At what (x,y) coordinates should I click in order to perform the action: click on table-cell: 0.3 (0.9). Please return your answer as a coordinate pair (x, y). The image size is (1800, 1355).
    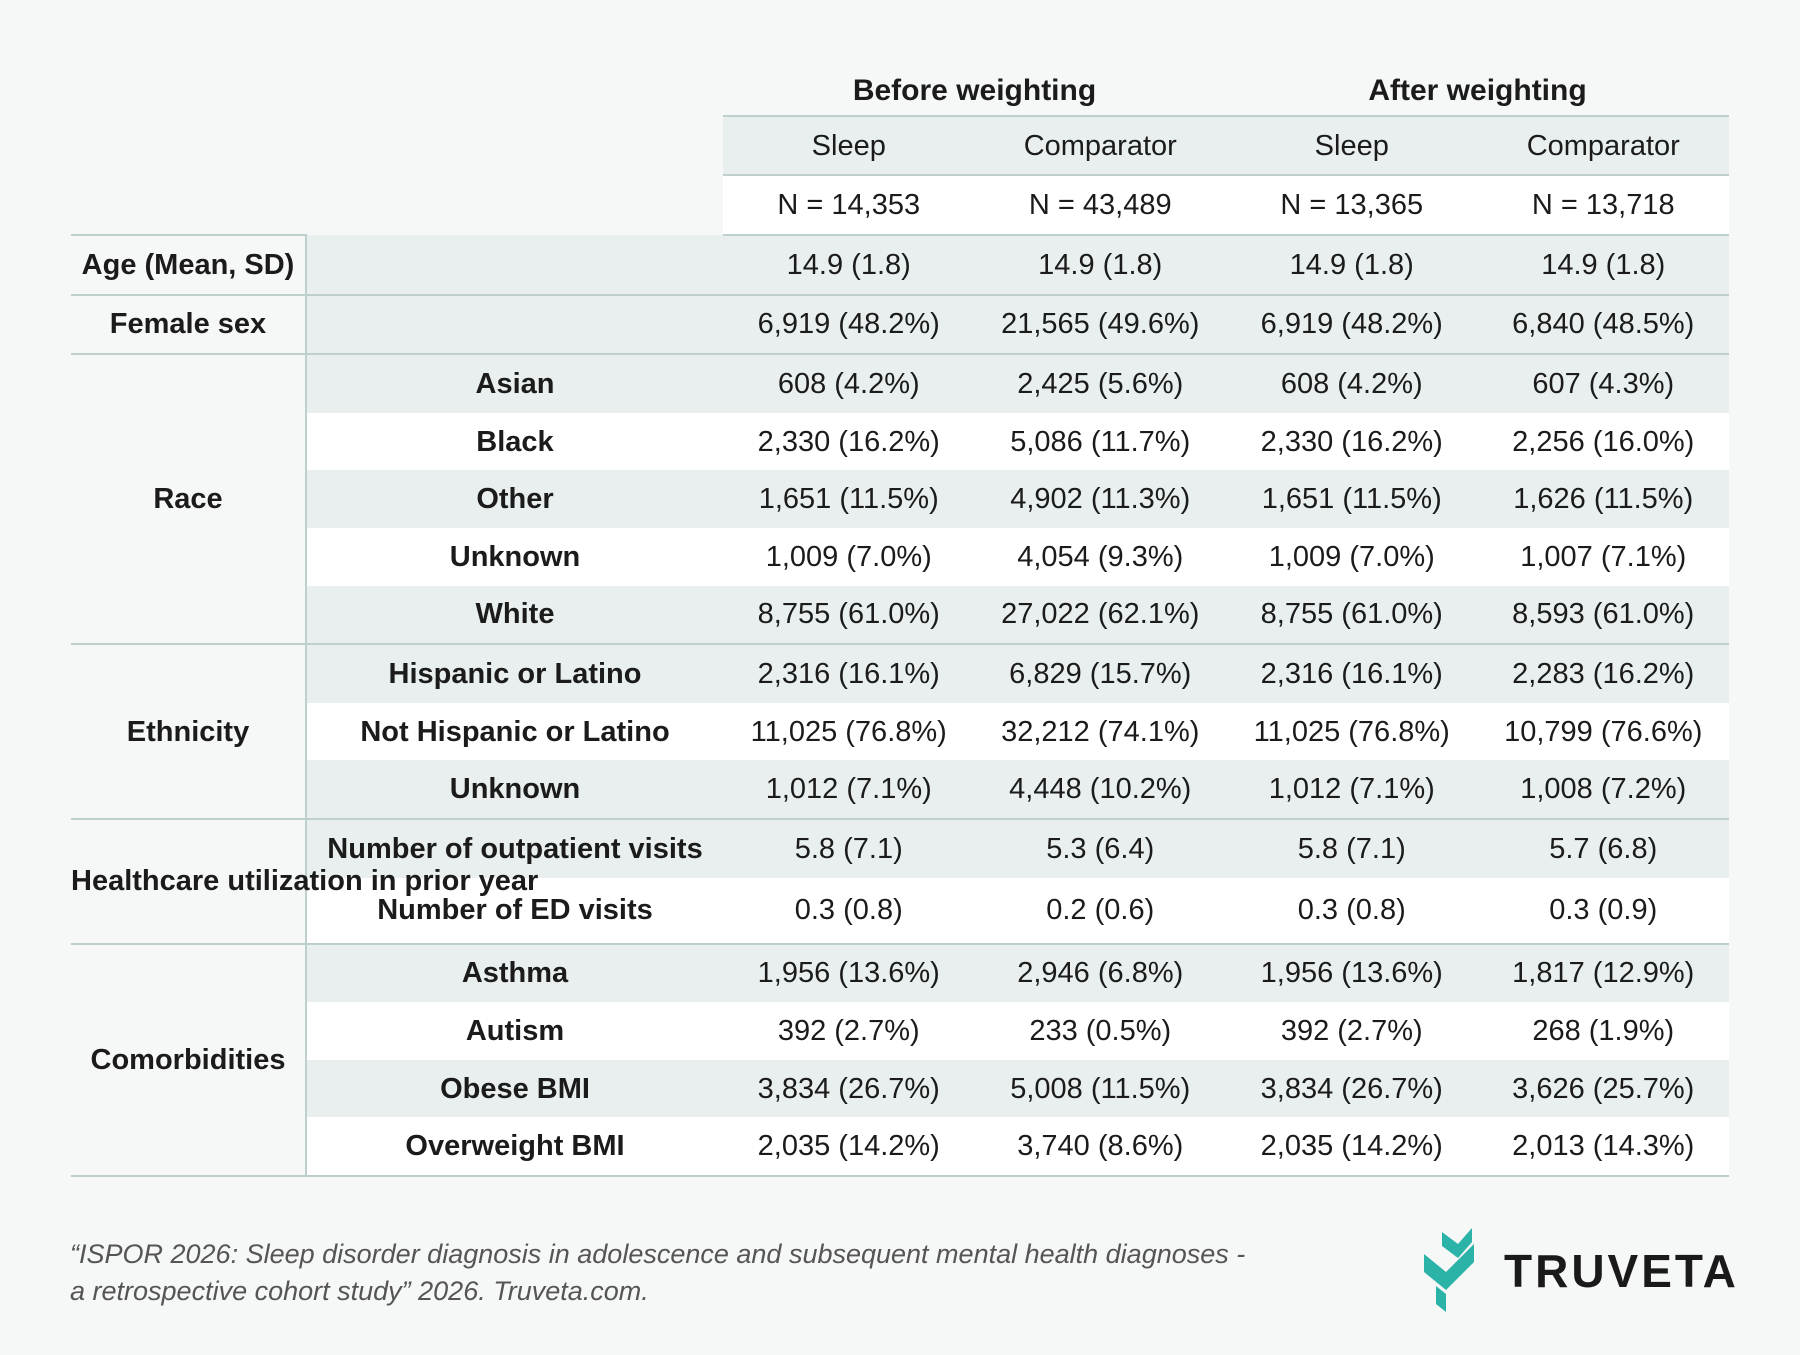
    Looking at the image, I should click on (1603, 911).